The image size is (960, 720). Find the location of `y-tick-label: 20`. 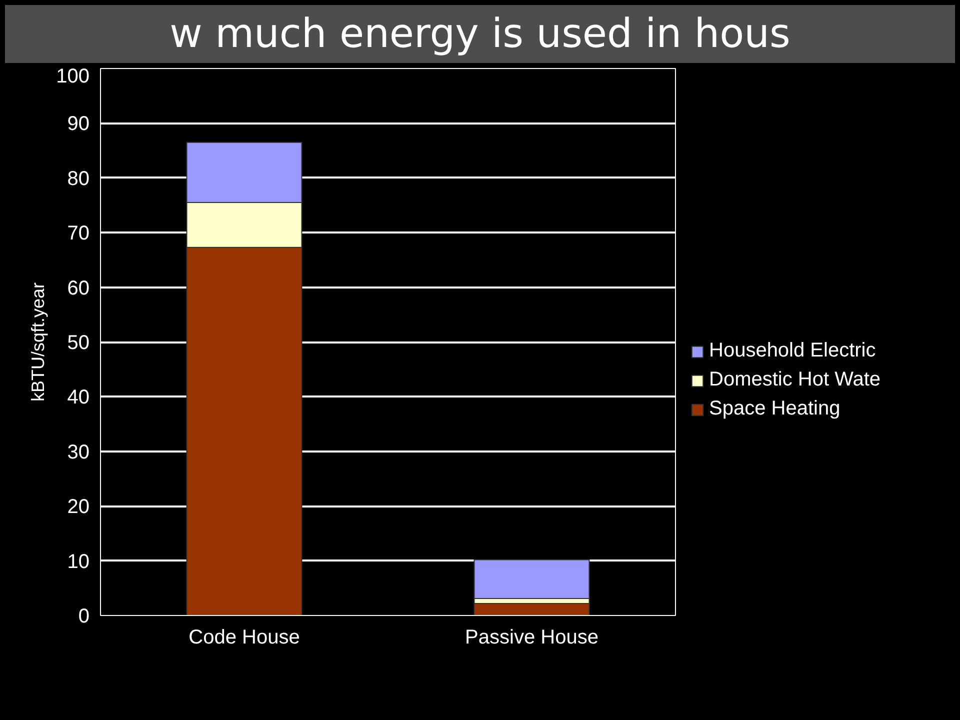

y-tick-label: 20 is located at coordinates (78, 507).